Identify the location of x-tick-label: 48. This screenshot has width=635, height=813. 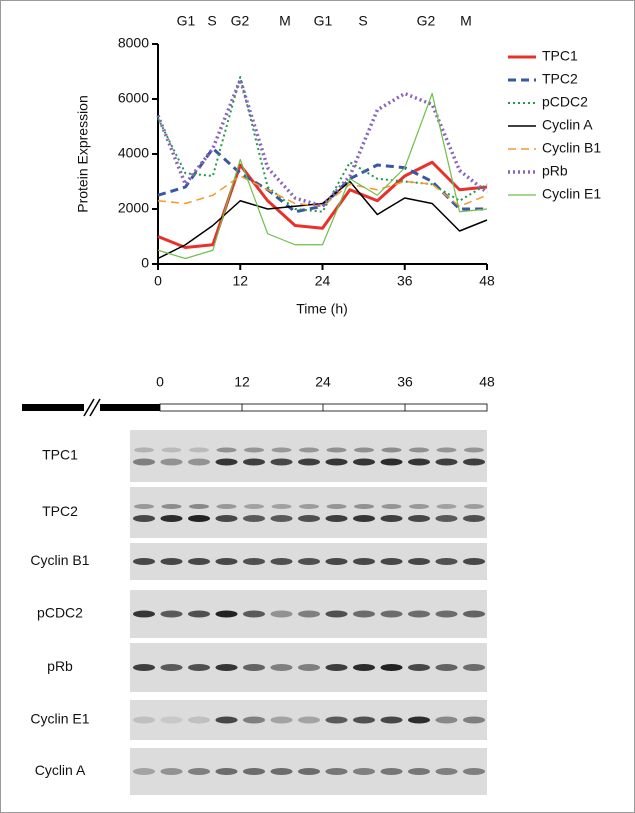
(487, 281).